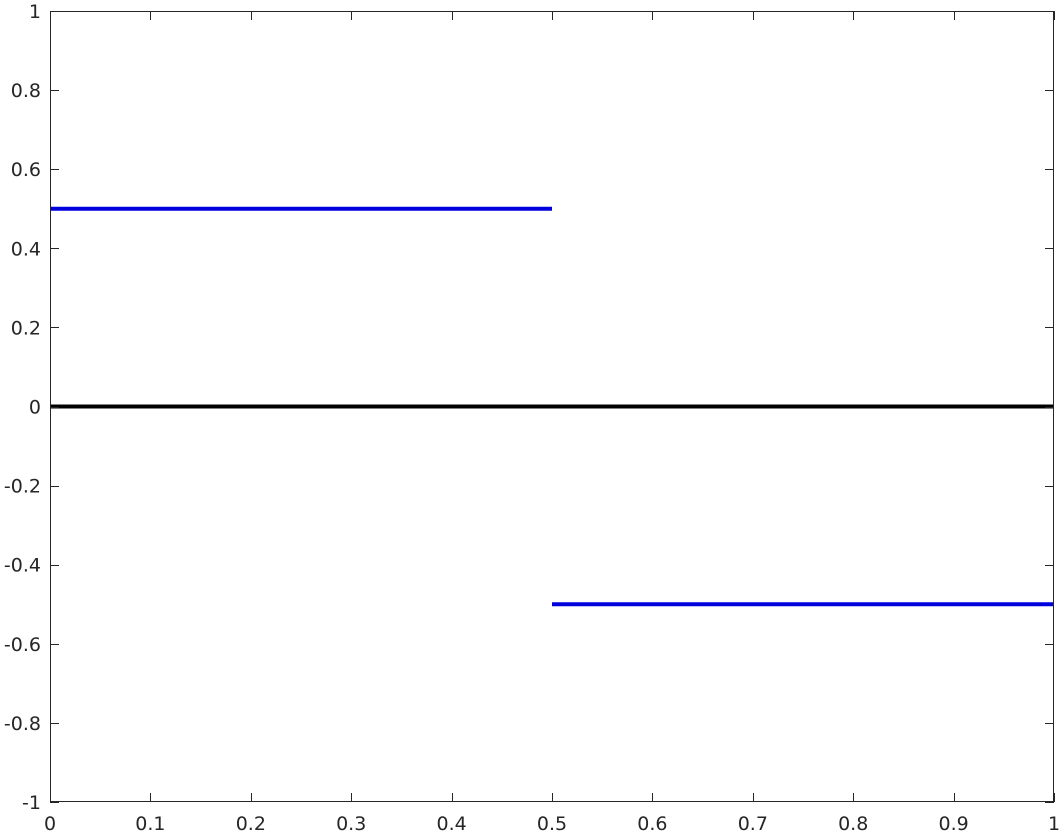  What do you see at coordinates (251, 823) in the screenshot?
I see `x-tick-label: 0.2` at bounding box center [251, 823].